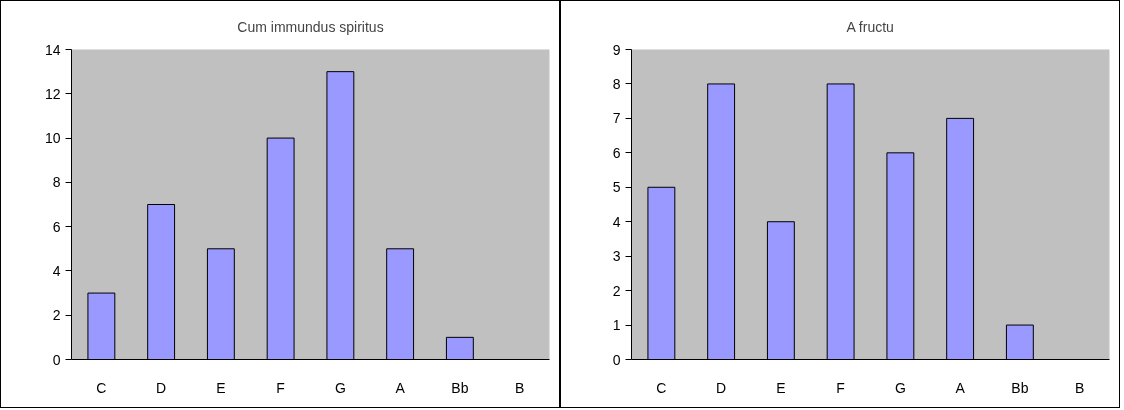  Describe the element at coordinates (52, 49) in the screenshot. I see `y-tick-label: 14` at that location.